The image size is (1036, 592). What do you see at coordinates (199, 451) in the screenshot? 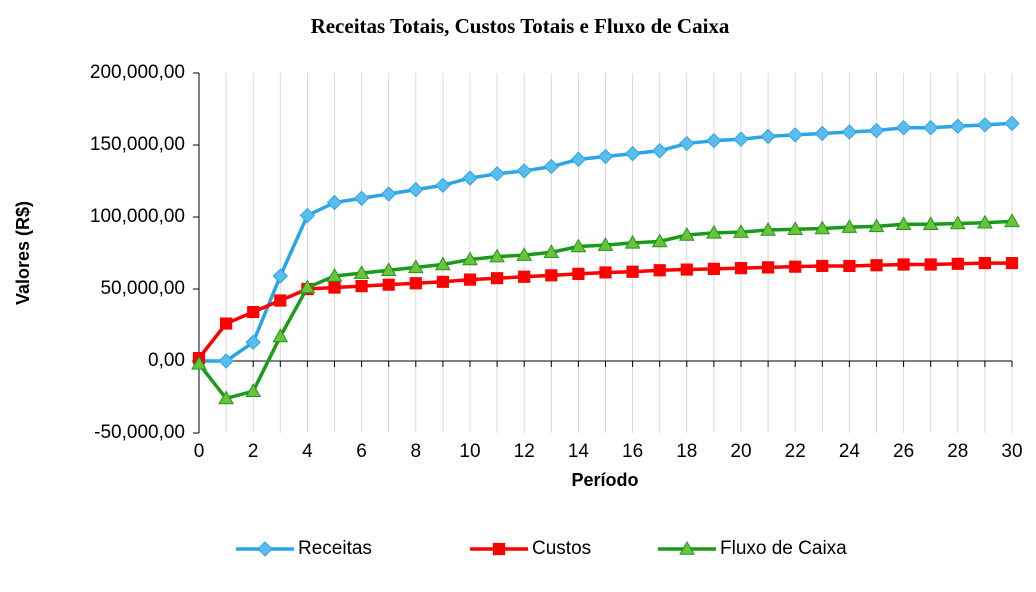
I see `x-tick-label: 0` at bounding box center [199, 451].